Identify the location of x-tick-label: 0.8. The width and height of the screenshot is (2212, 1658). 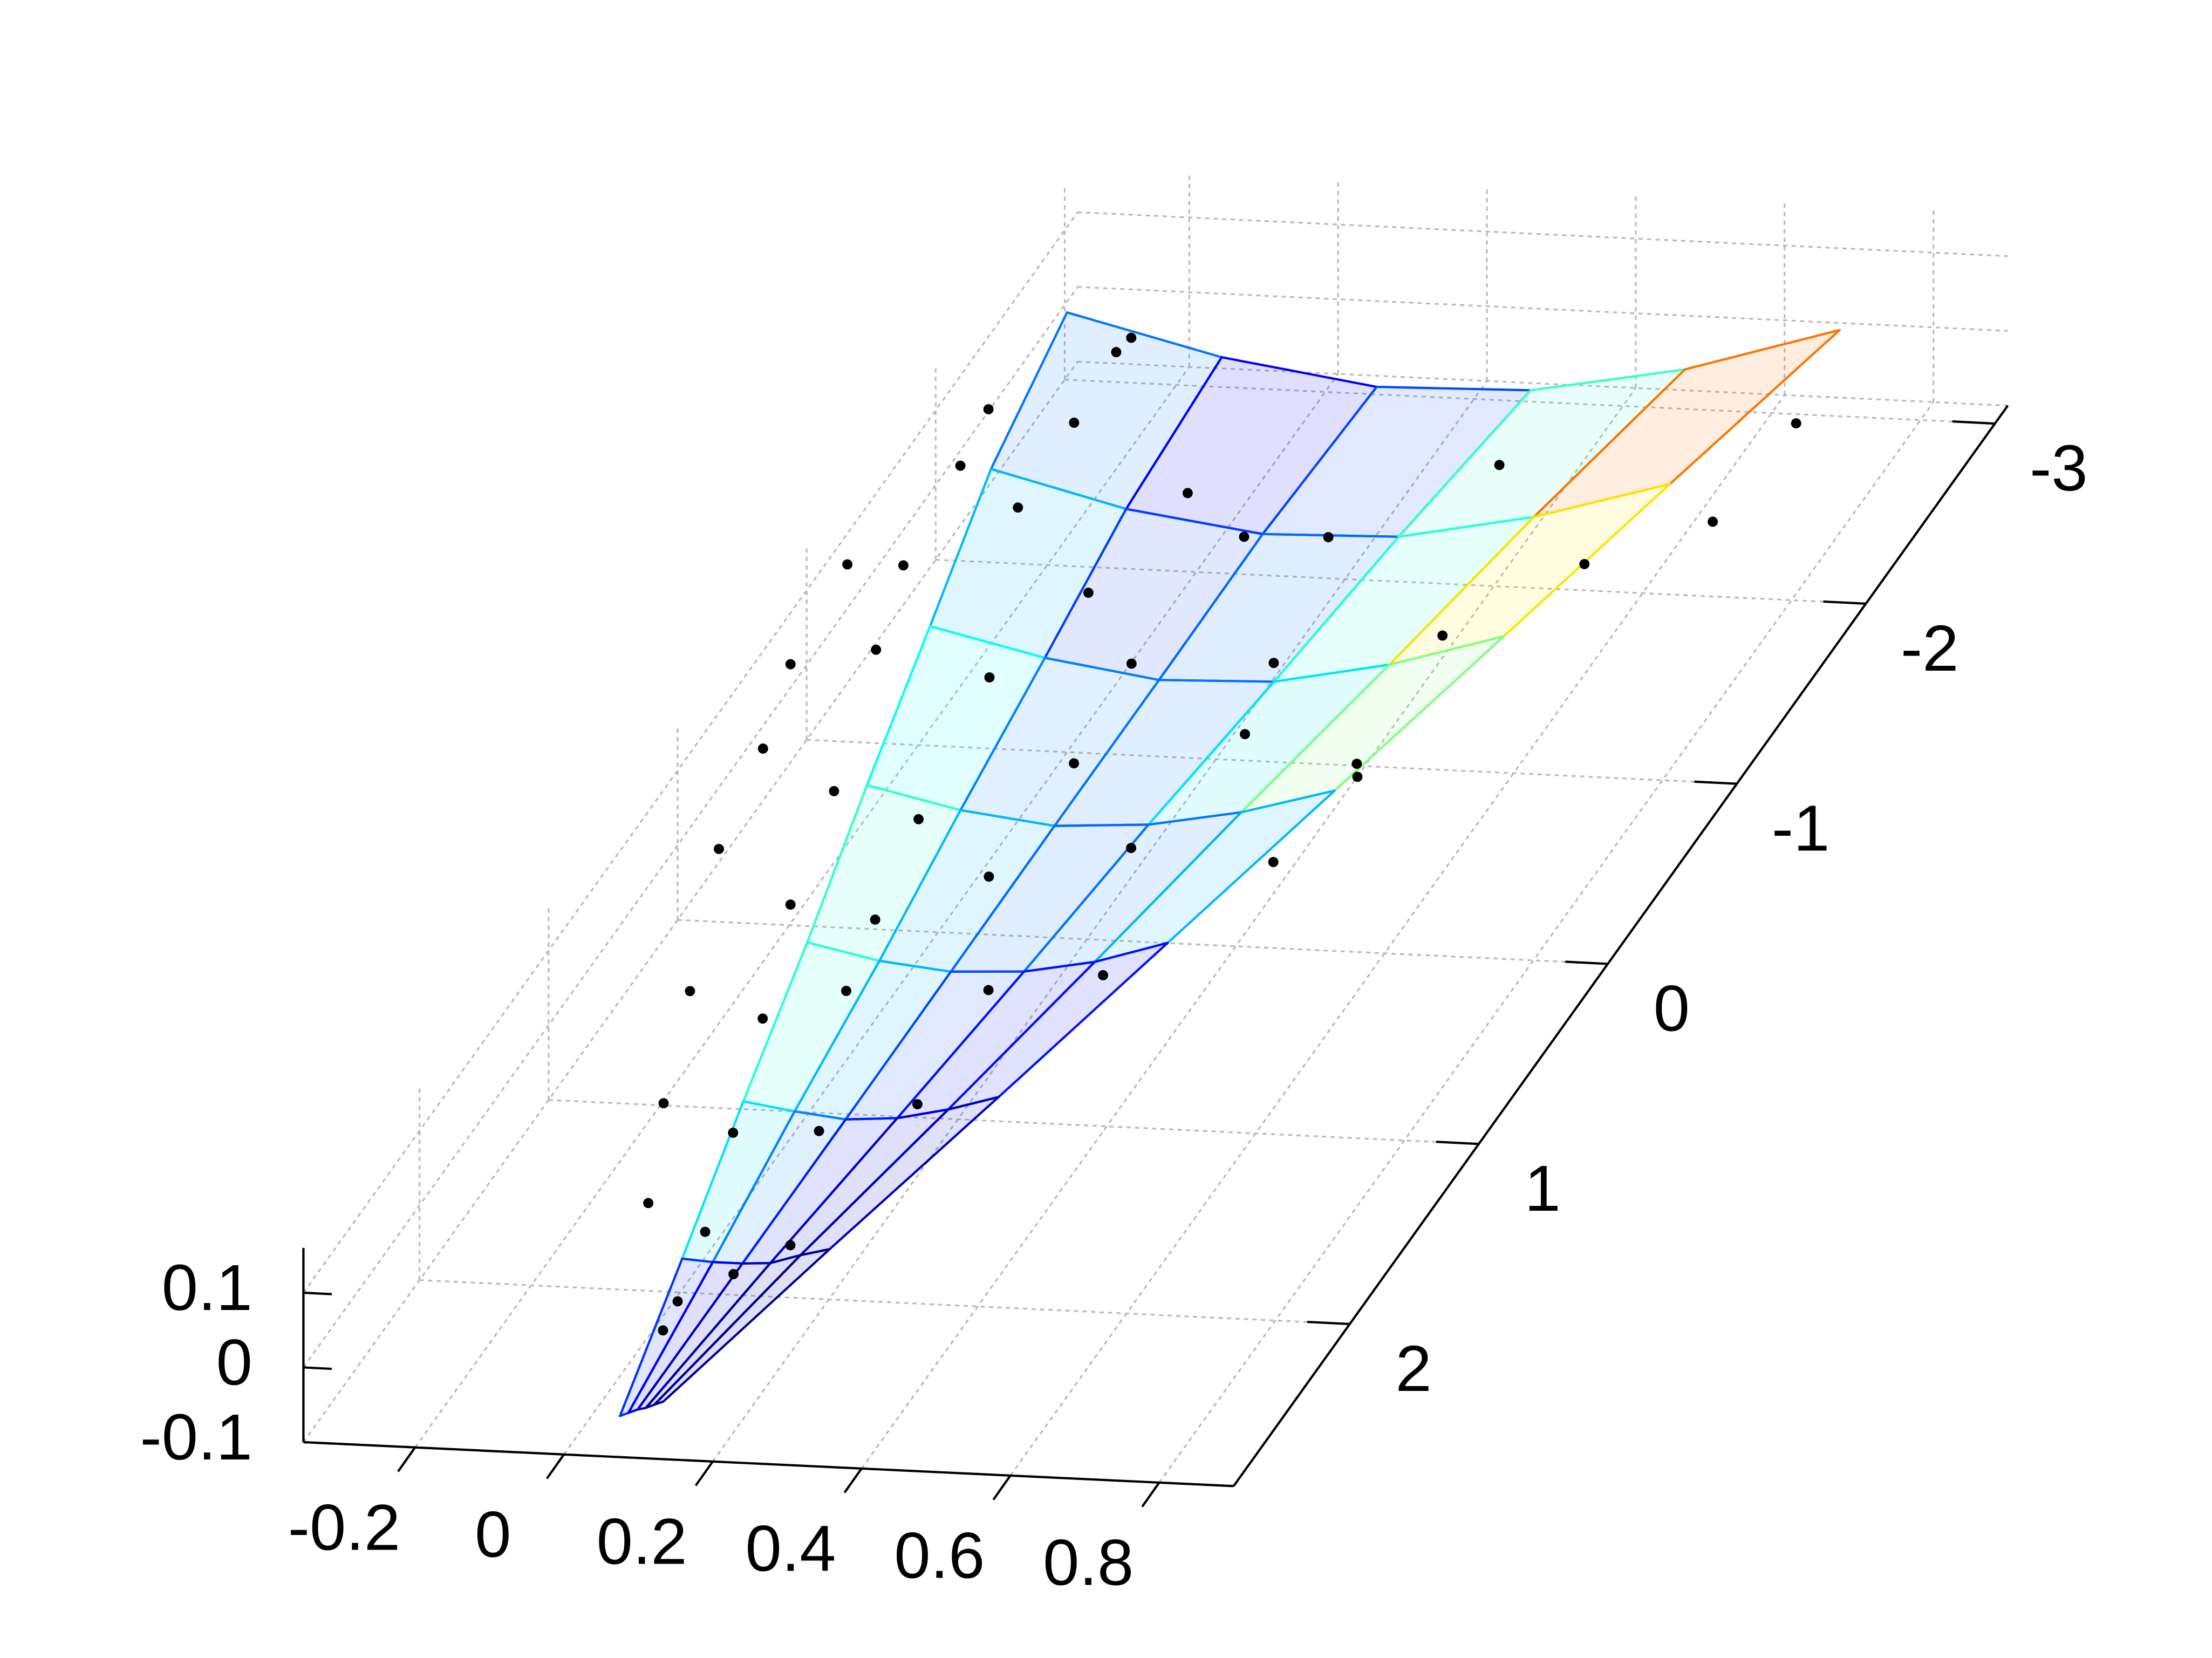
(1088, 1562).